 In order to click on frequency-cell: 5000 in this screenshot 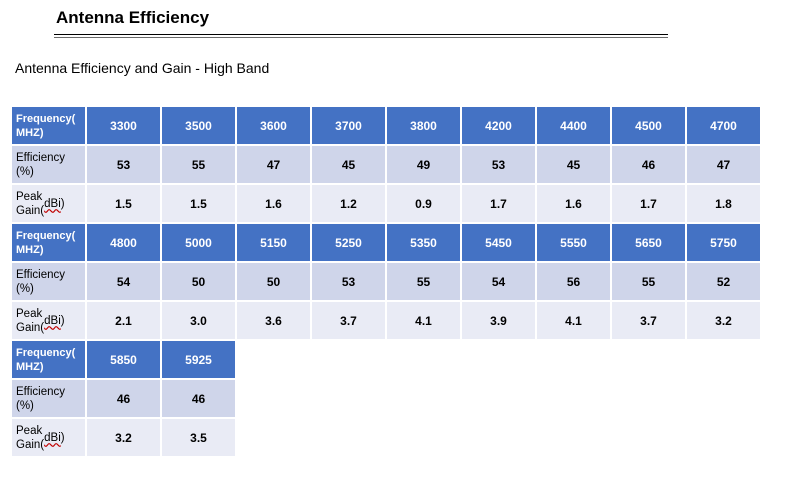, I will do `click(198, 242)`.